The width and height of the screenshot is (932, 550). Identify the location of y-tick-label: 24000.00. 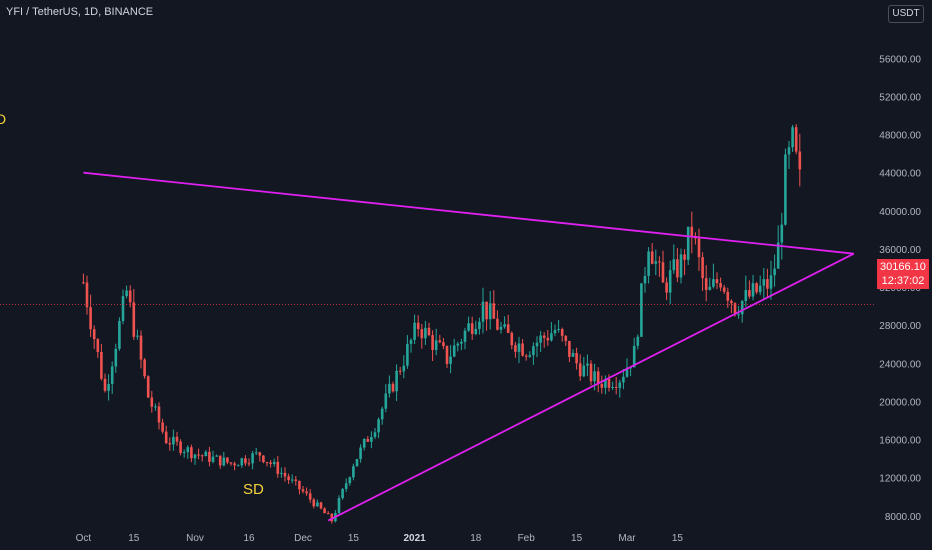
(900, 364).